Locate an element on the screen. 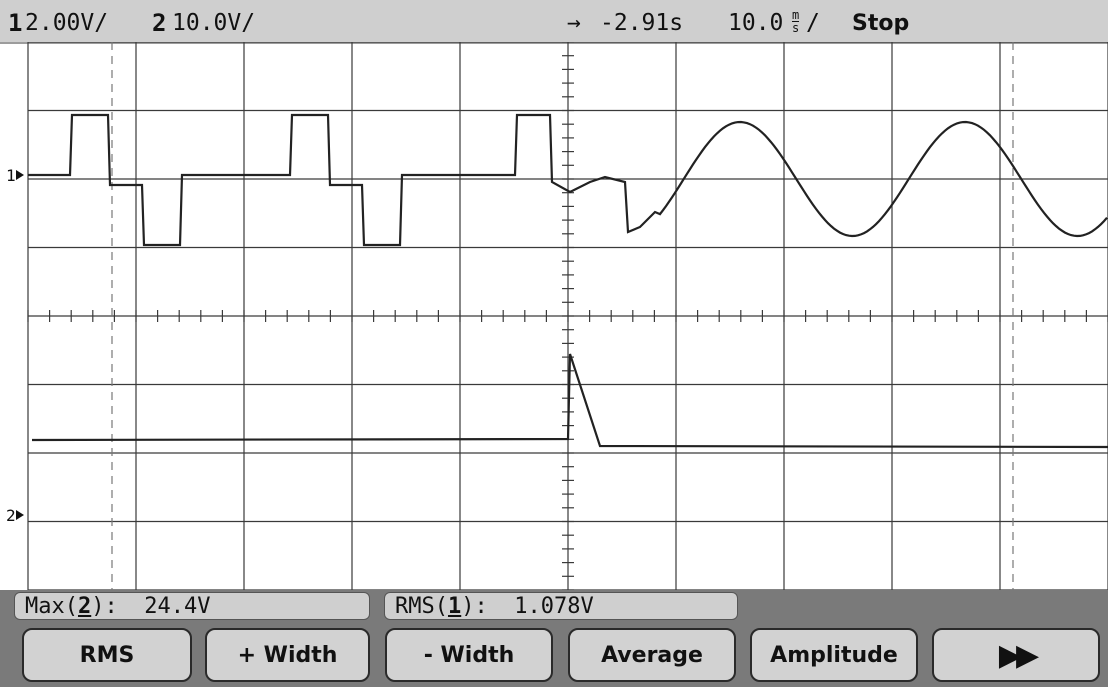  amplitude-softkey: Amplitude is located at coordinates (834, 655).